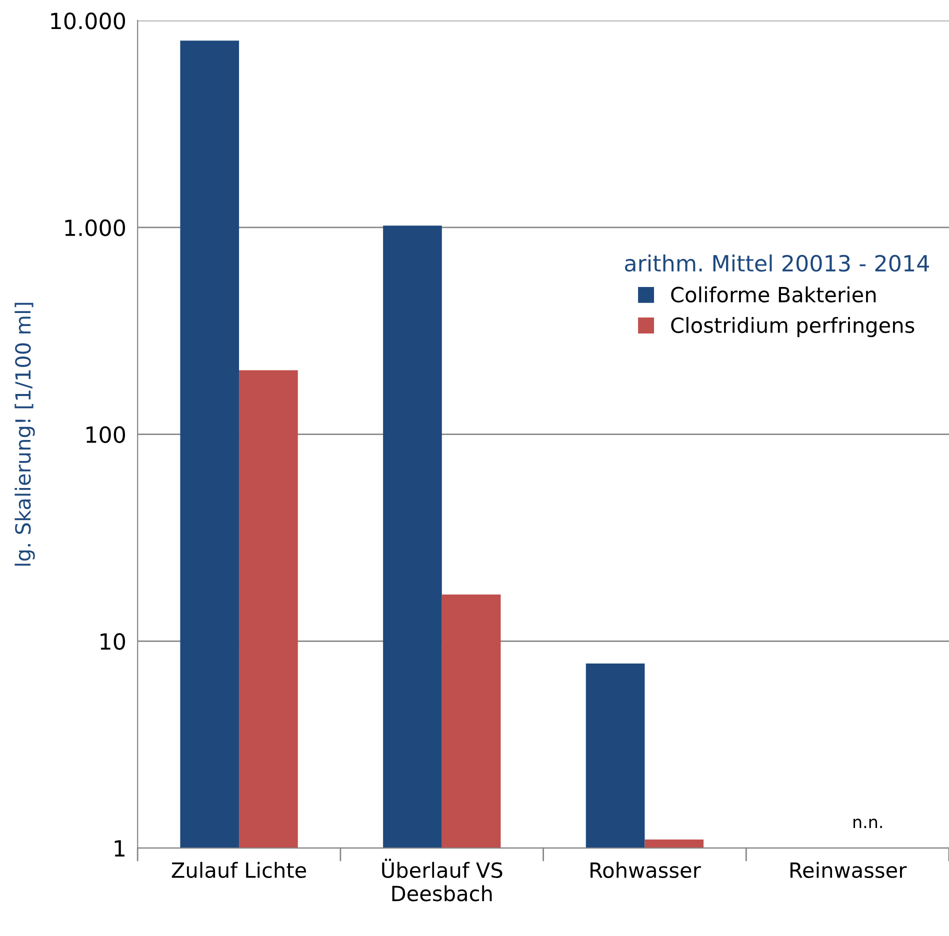  Describe the element at coordinates (88, 21) in the screenshot. I see `y-tick-label: 10.000` at that location.